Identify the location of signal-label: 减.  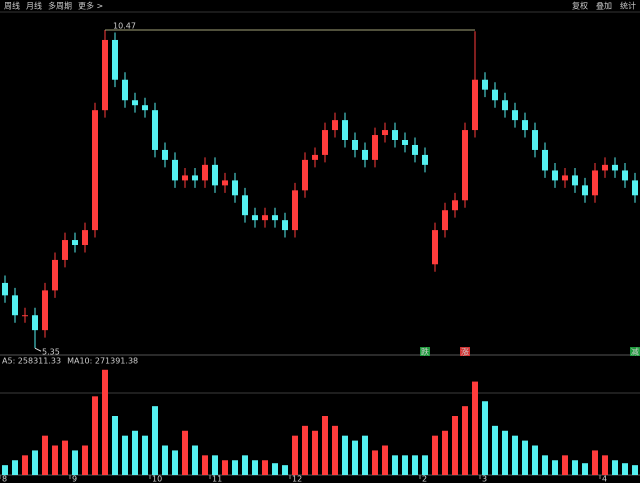
(635, 352).